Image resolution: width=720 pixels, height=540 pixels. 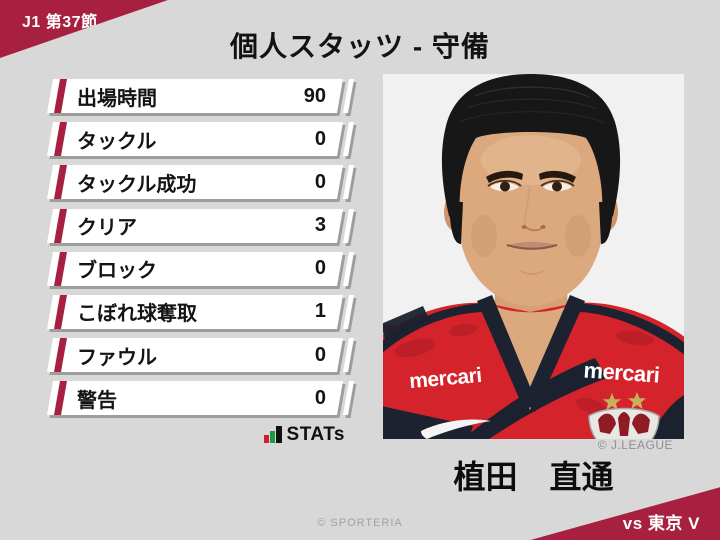 I want to click on stat-label: こぼれ球奪取, so click(x=137, y=314).